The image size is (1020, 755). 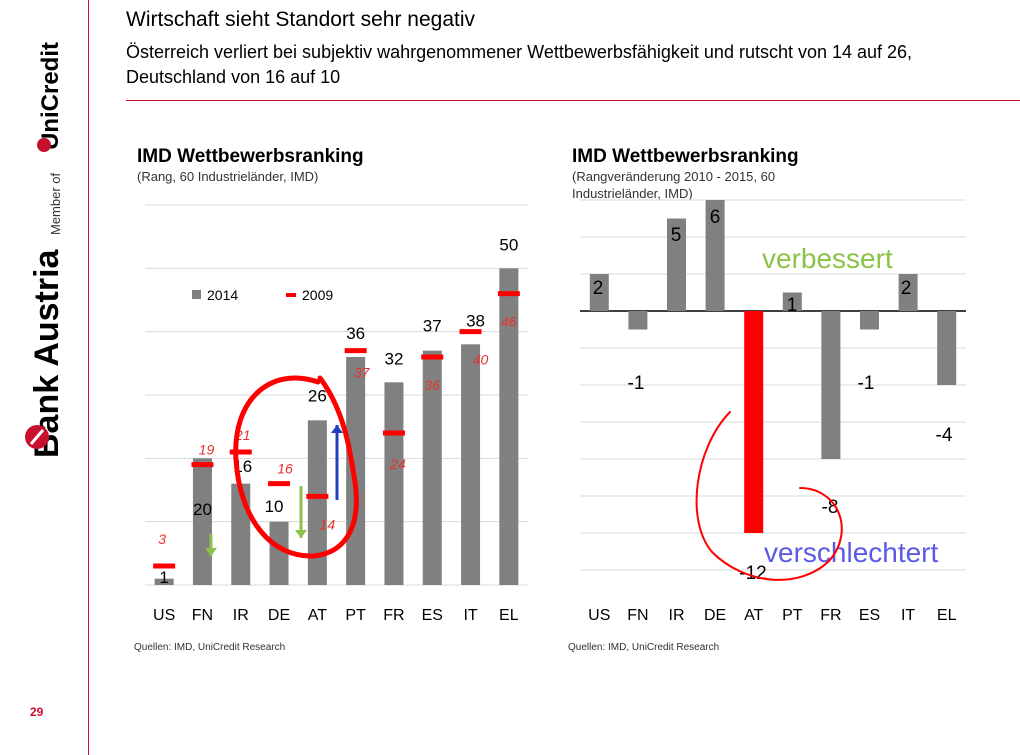 What do you see at coordinates (196, 294) in the screenshot?
I see `chart1-legend-swatch-2014` at bounding box center [196, 294].